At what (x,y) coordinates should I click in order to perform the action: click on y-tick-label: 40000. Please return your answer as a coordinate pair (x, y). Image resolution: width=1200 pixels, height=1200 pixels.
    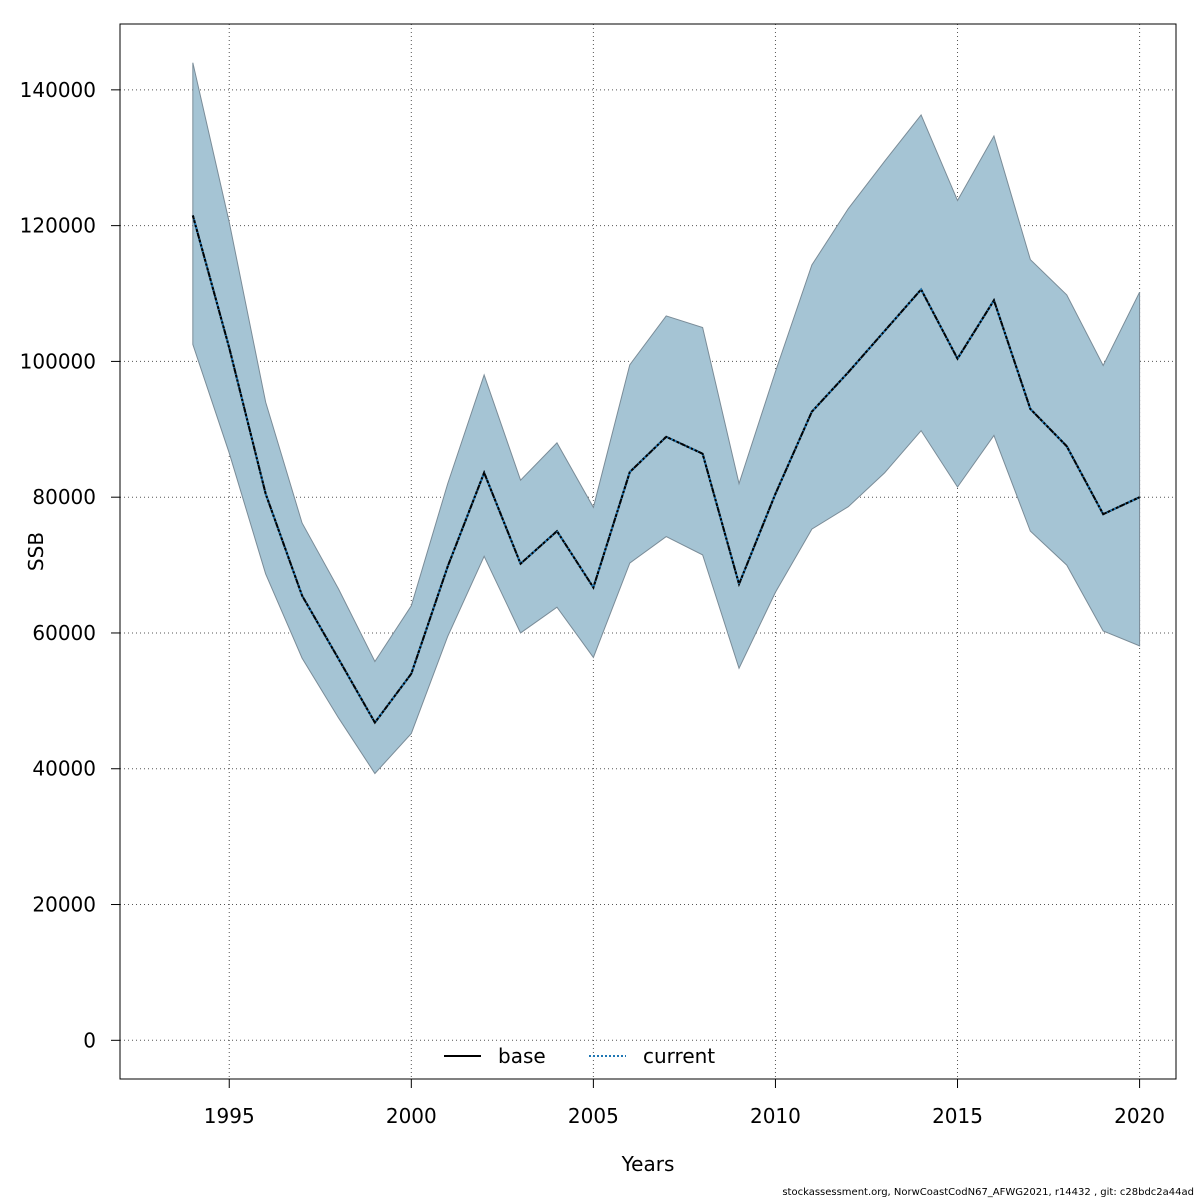
    Looking at the image, I should click on (64, 769).